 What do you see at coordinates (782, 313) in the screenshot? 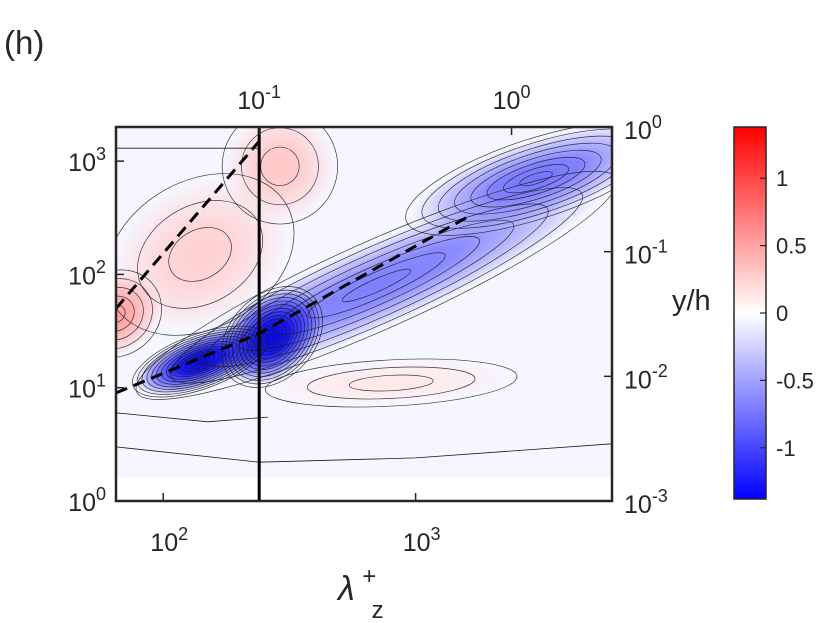
I see `colorbar-tick-label: 0` at bounding box center [782, 313].